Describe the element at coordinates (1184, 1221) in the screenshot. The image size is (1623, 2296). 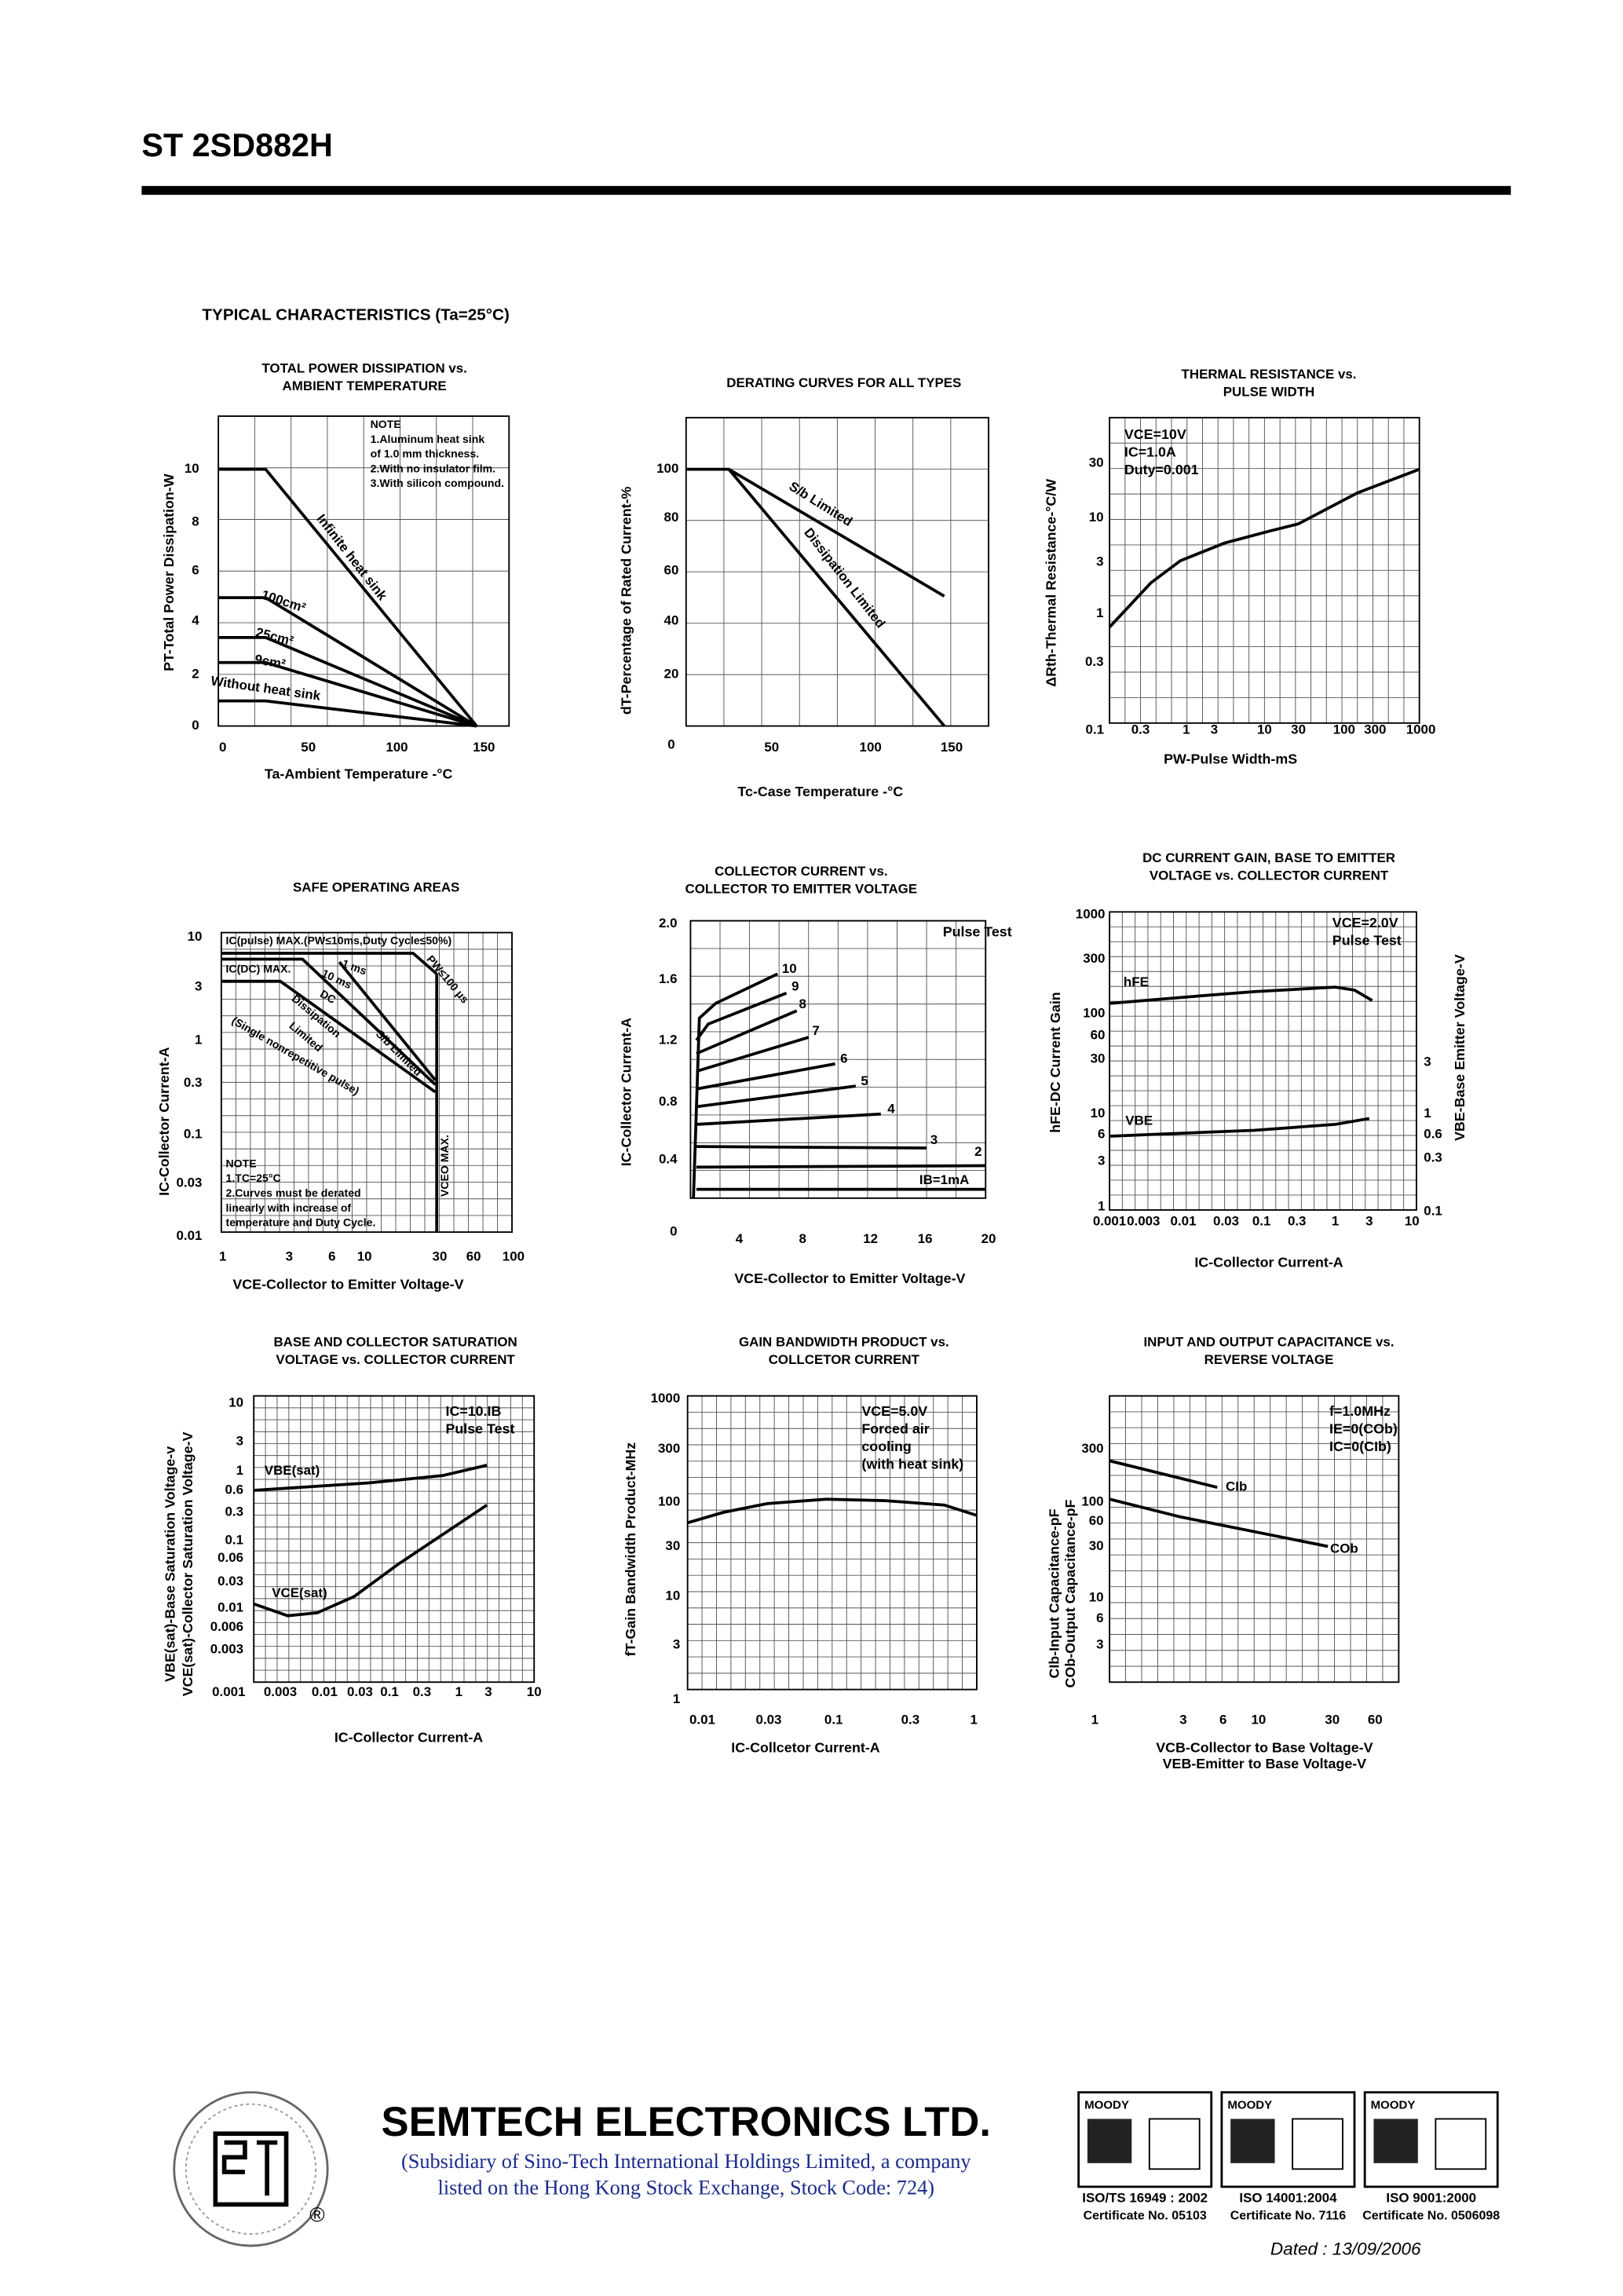
I see `x-tick-label: 0.01` at that location.